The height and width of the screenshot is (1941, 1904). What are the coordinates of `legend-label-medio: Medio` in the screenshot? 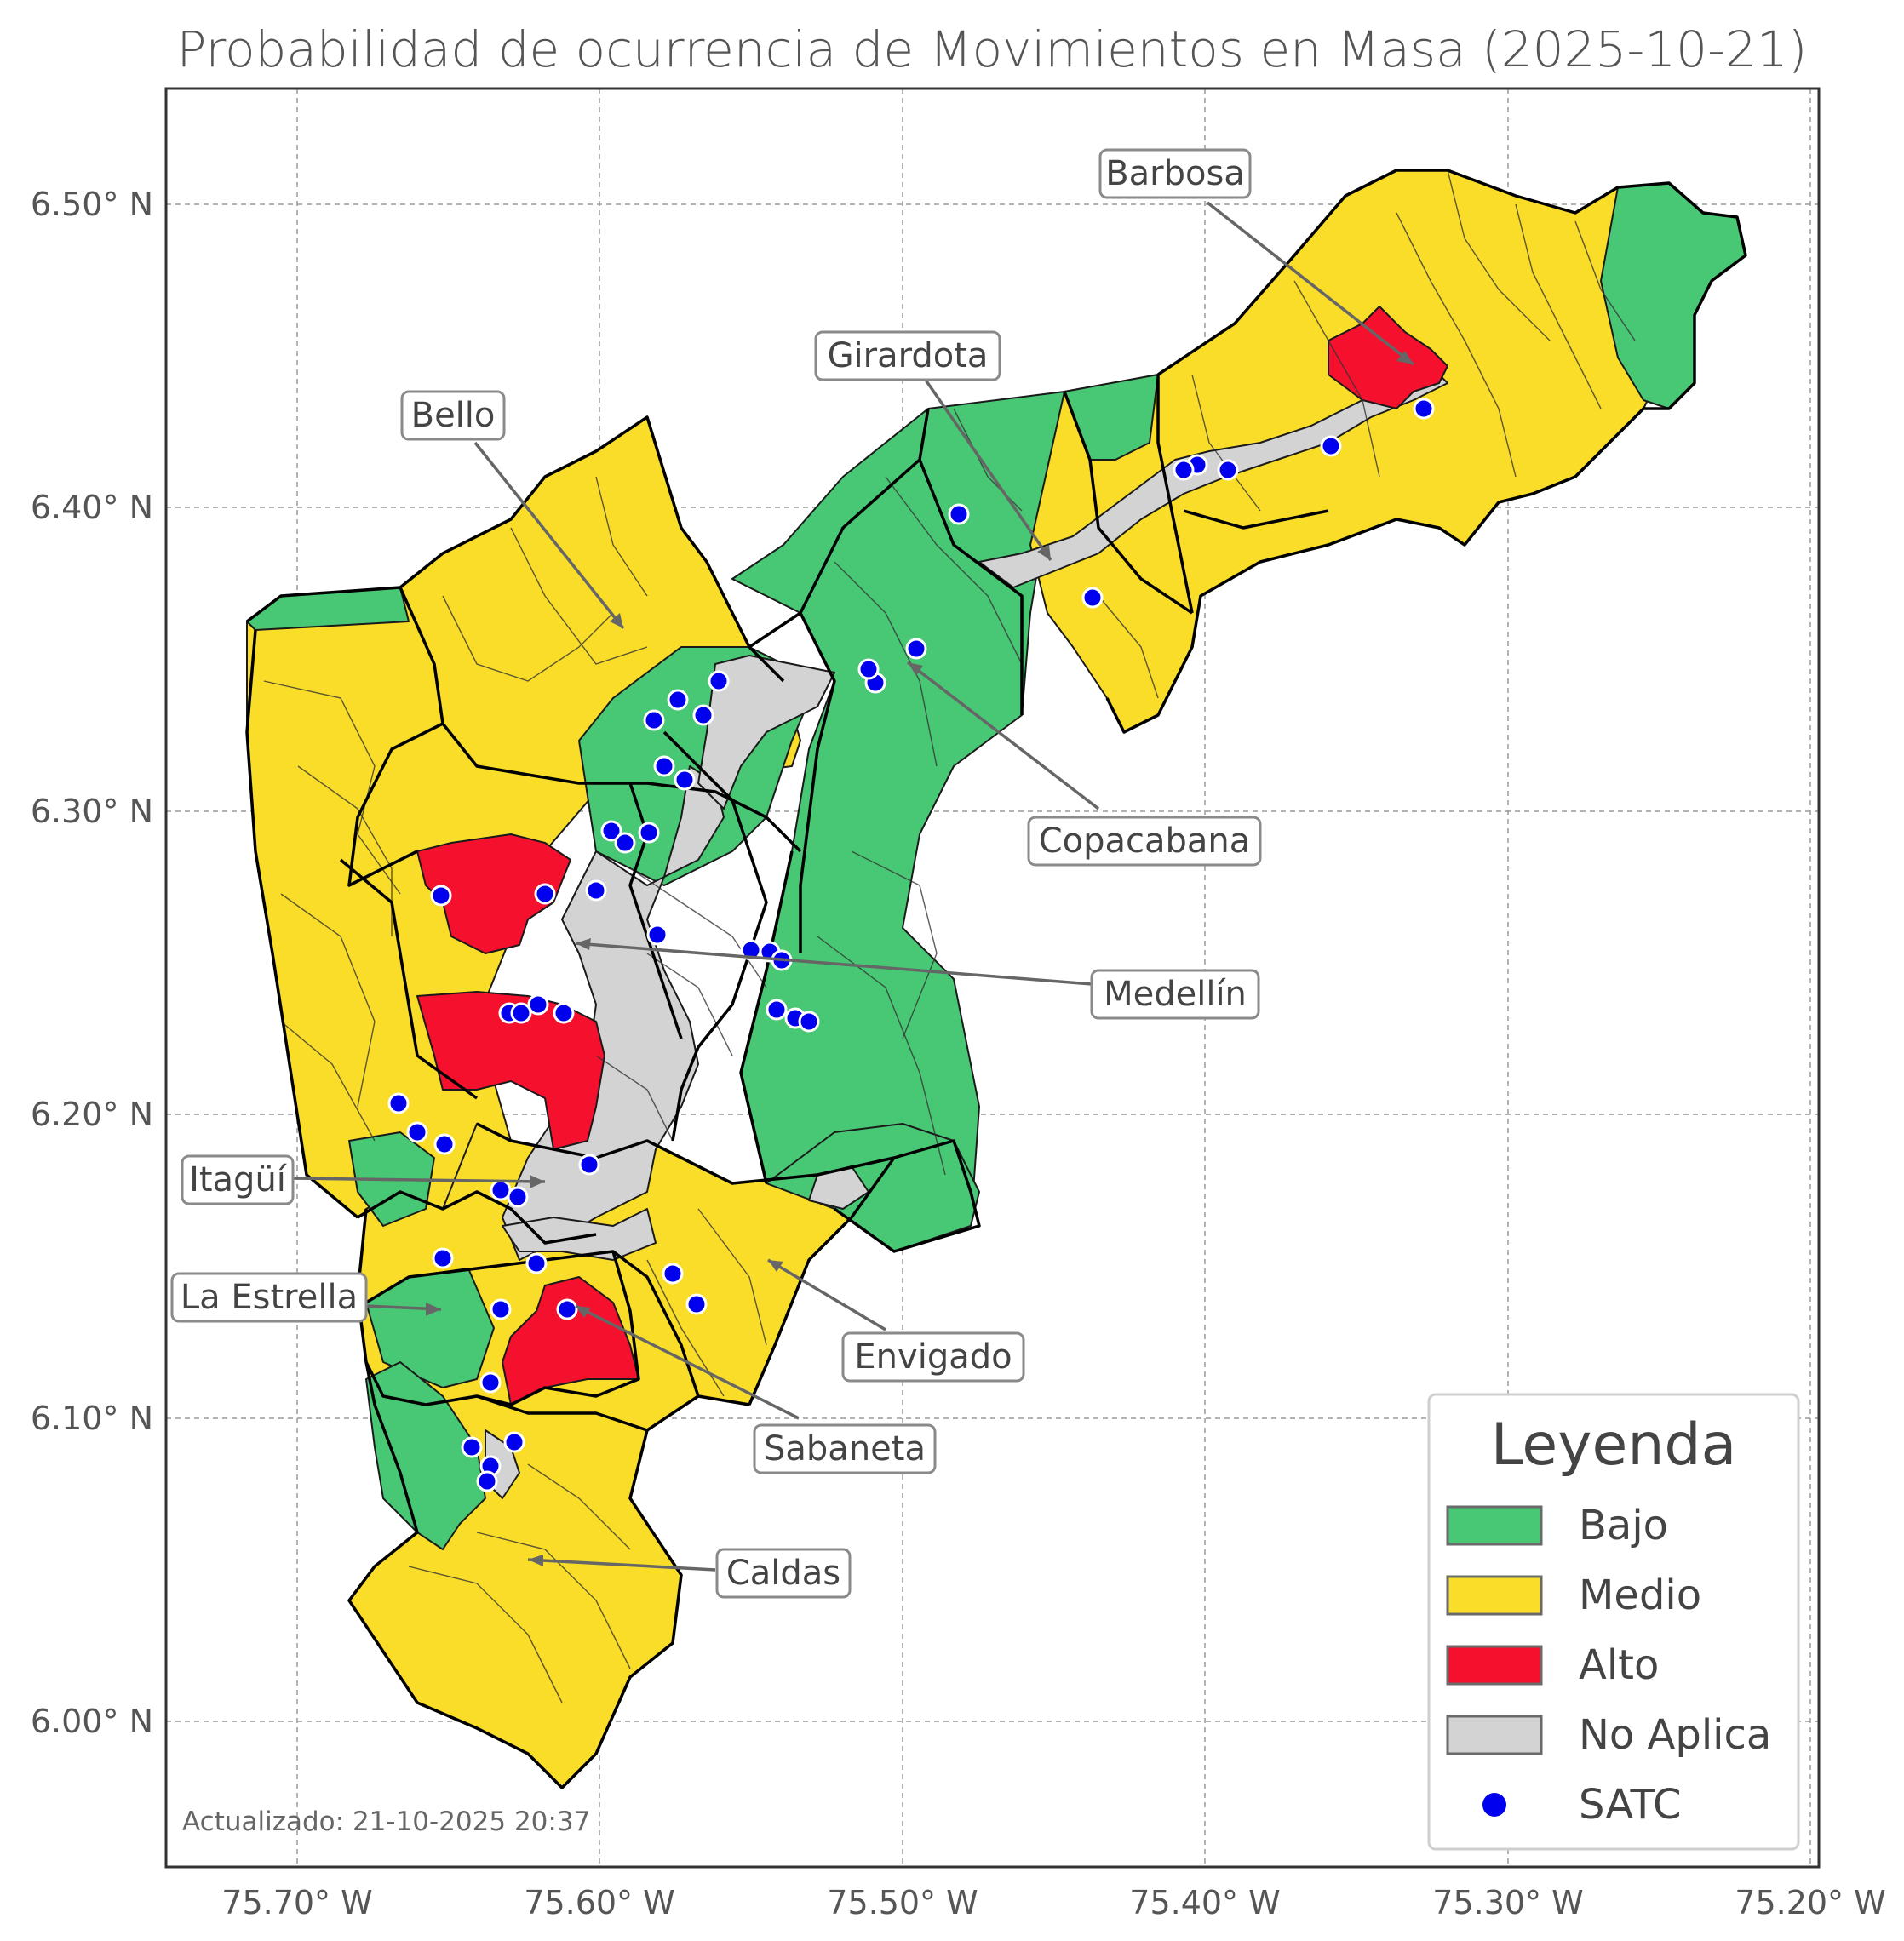 It's located at (1640, 1595).